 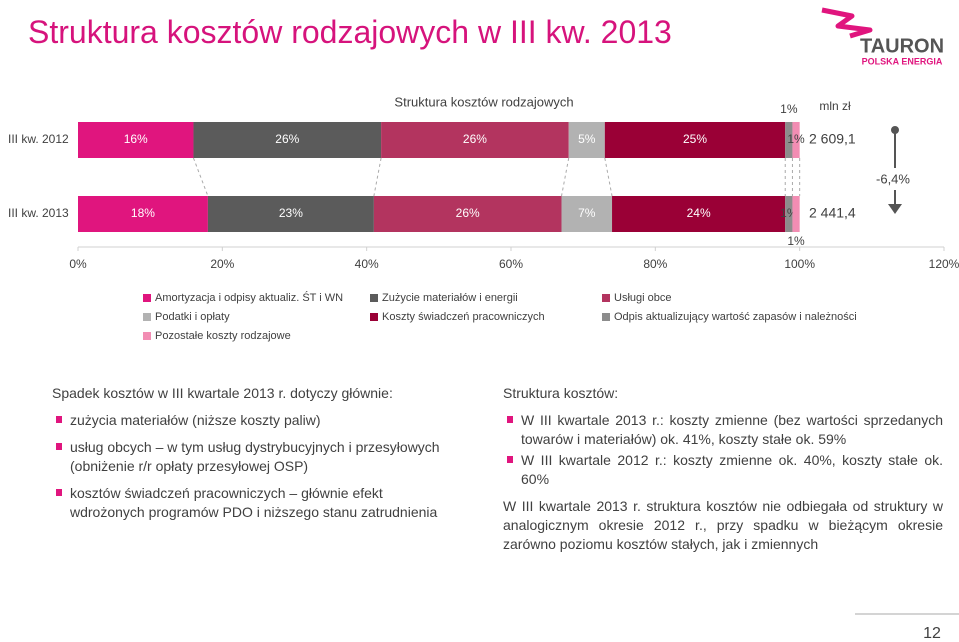 What do you see at coordinates (38, 213) in the screenshot?
I see `y-tick-label: III kw. 2013` at bounding box center [38, 213].